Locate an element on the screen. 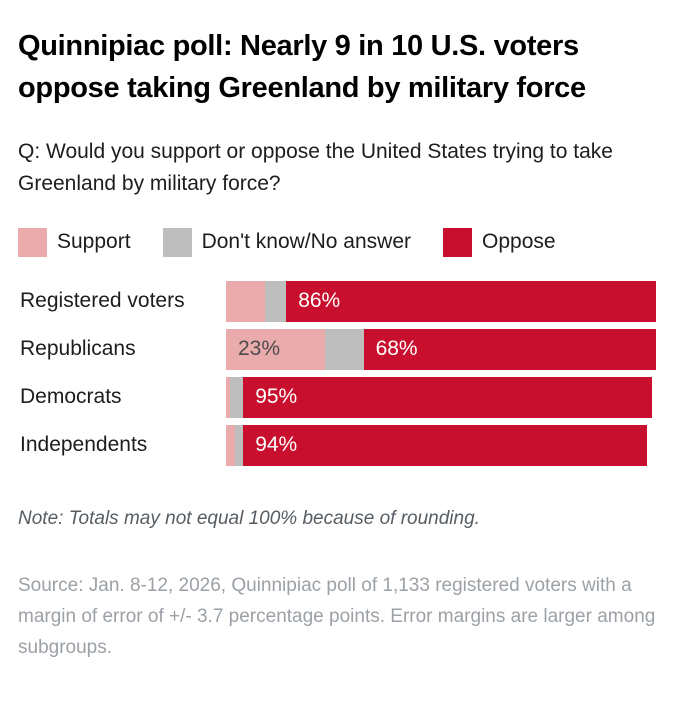 The image size is (680, 704). legend-item-don-t-know-no-answer: Don't know/No answer is located at coordinates (286, 242).